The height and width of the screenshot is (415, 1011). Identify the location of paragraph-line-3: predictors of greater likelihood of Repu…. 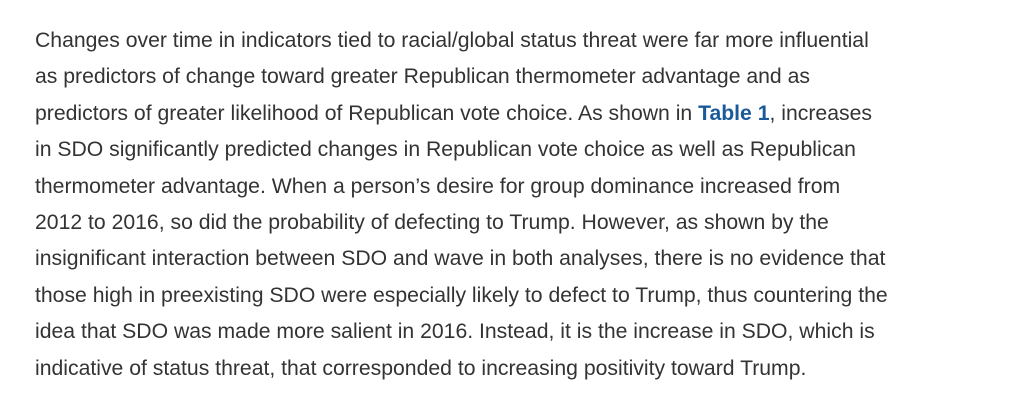
(515, 114).